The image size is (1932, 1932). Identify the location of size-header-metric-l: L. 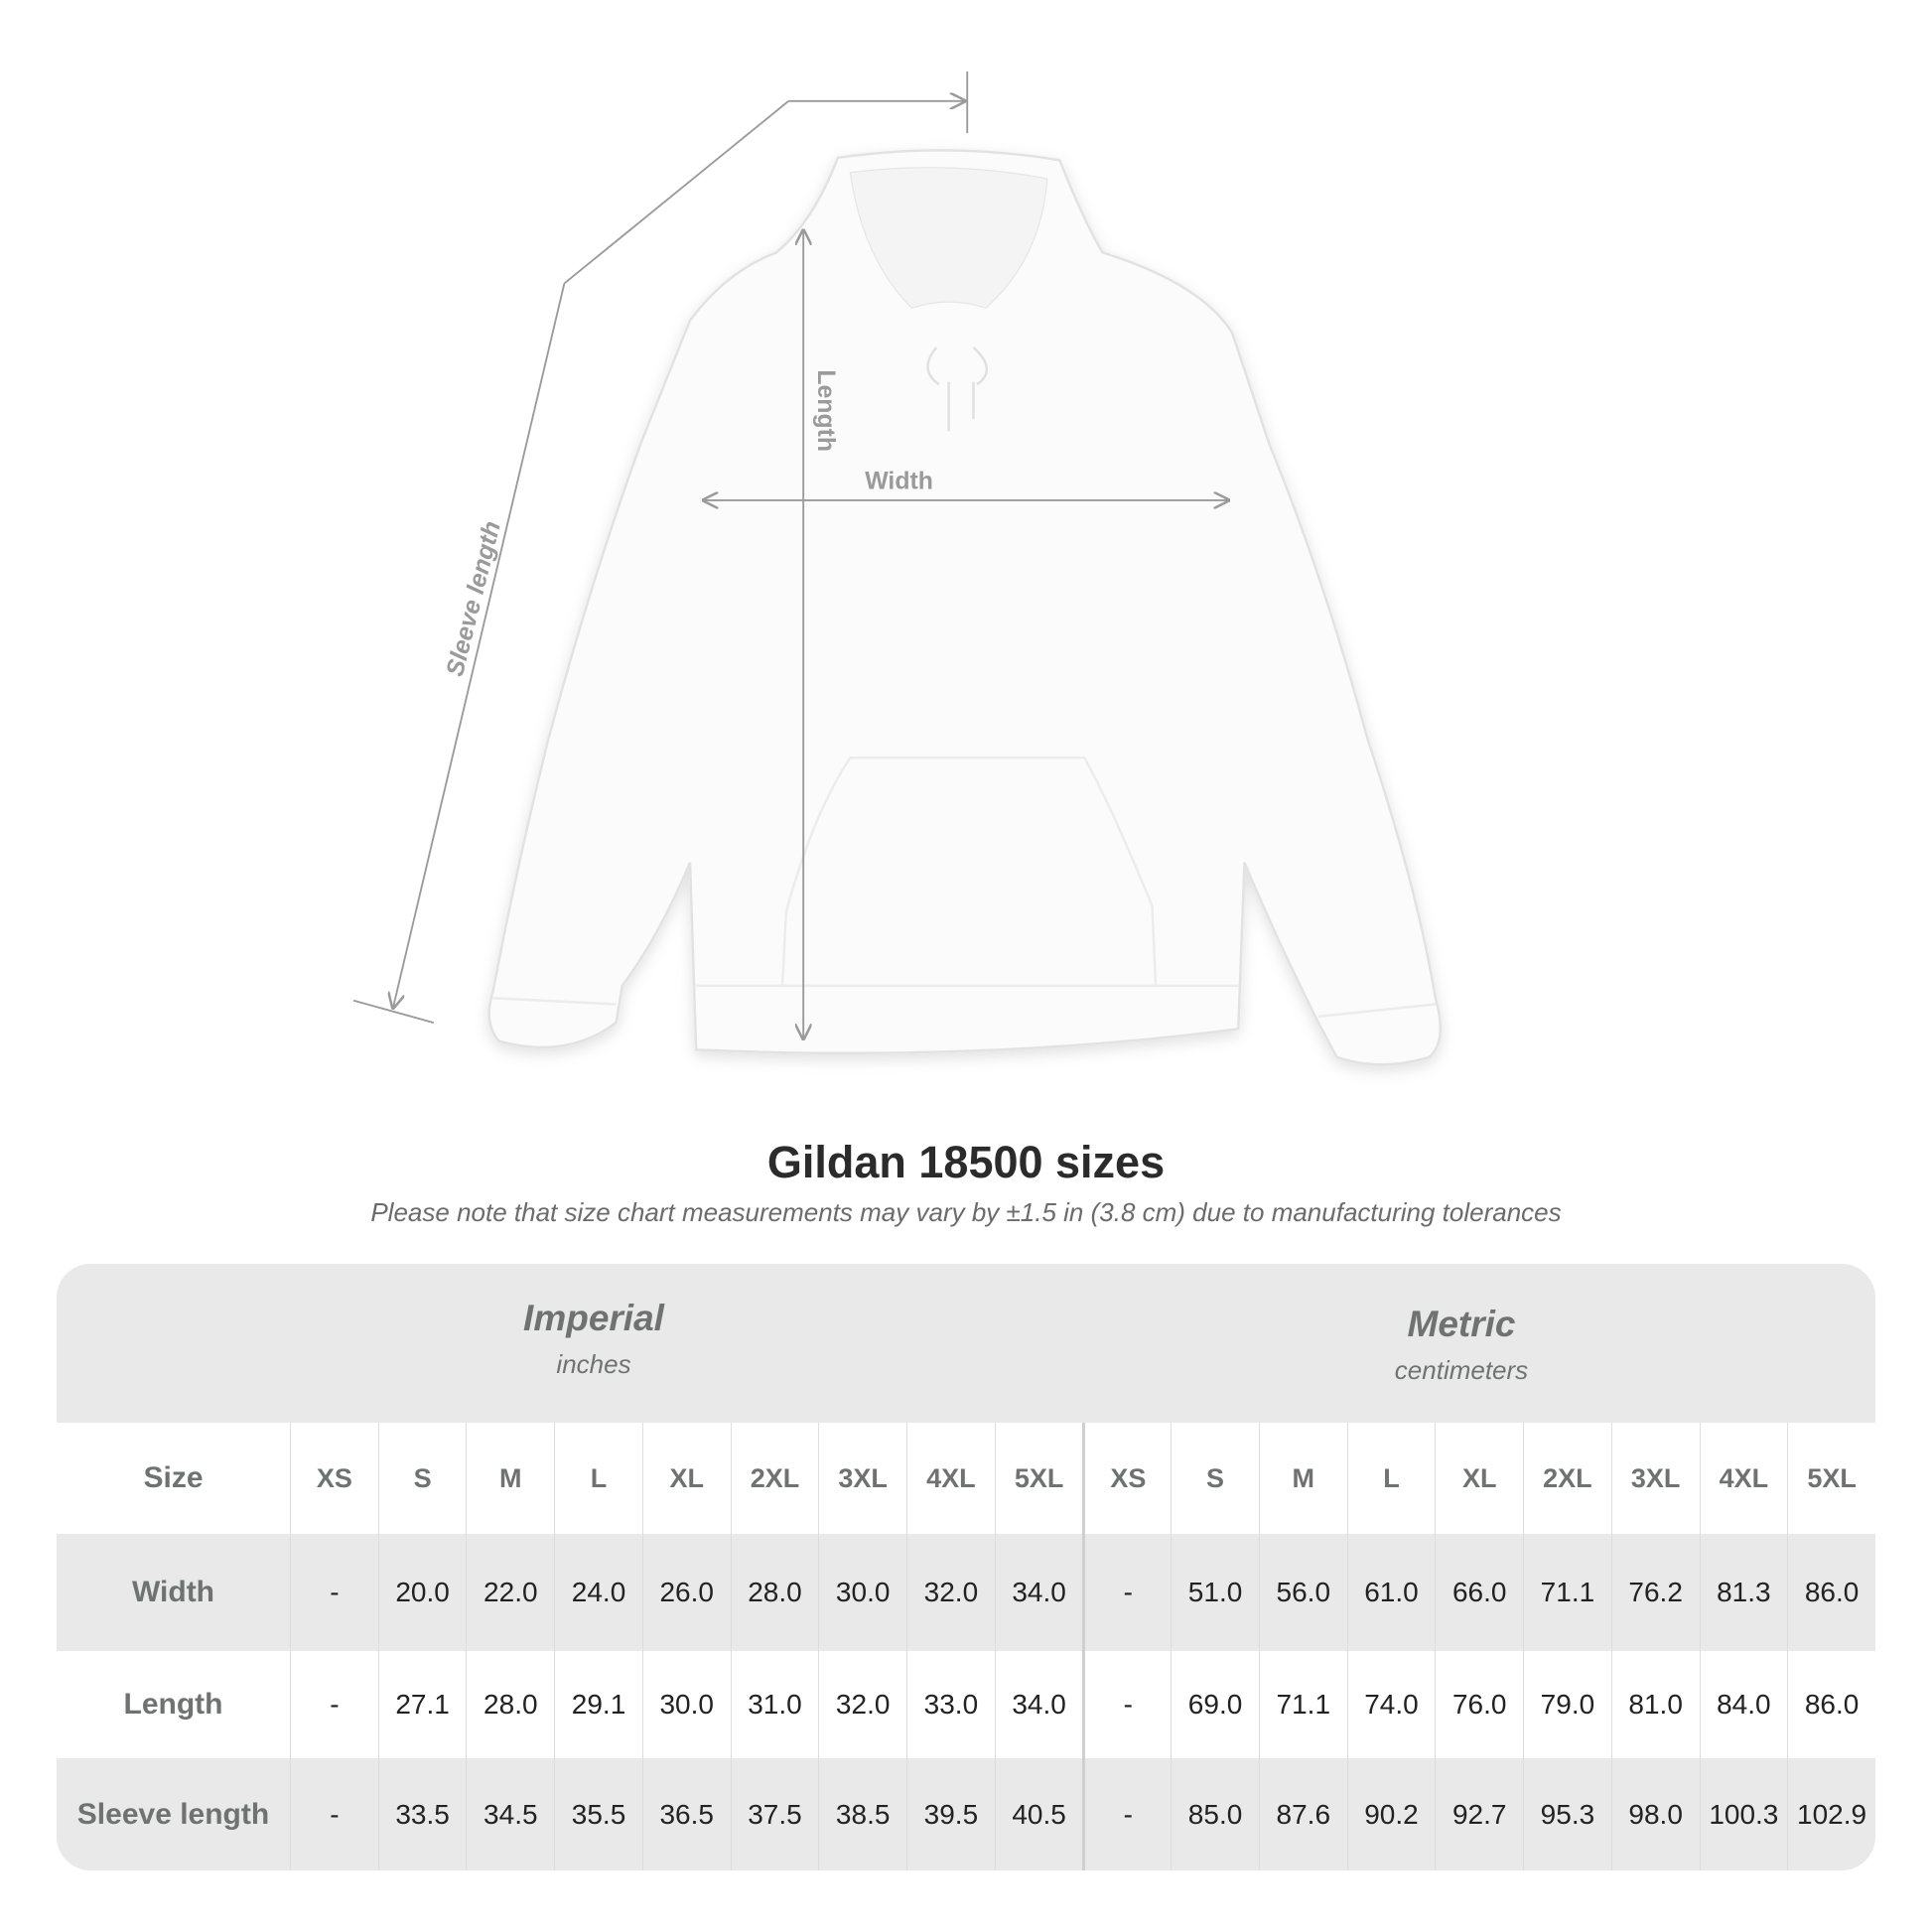
(1391, 1478).